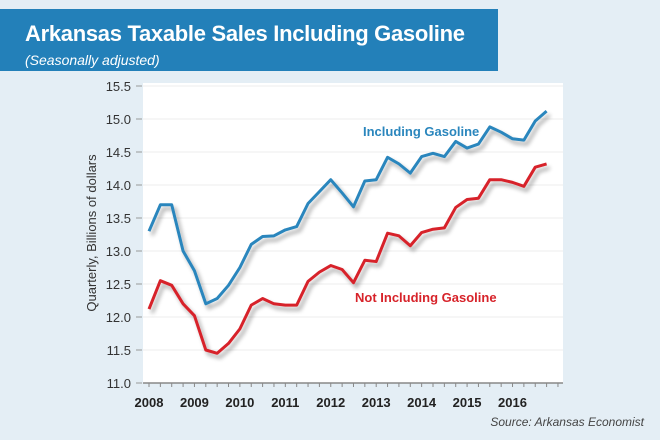 The image size is (660, 440). I want to click on y-tick-label: 13.0, so click(118, 251).